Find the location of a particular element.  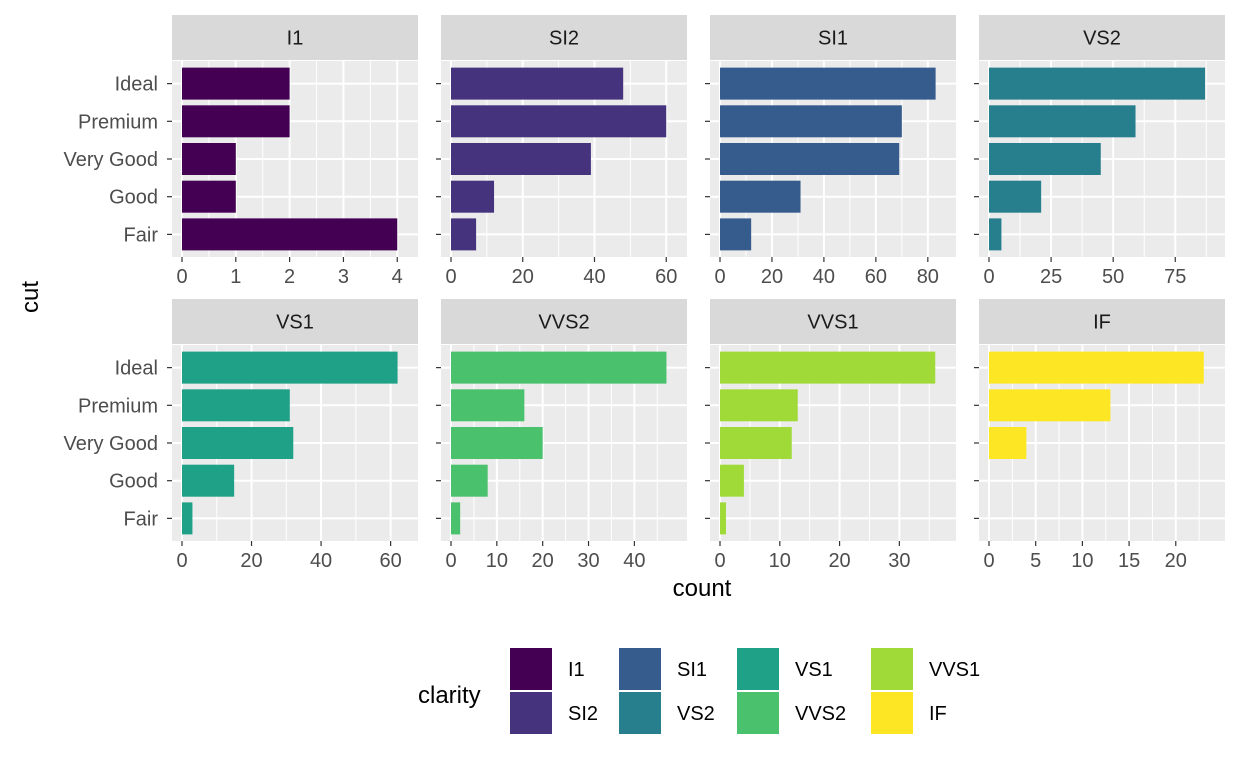

legend-key-vs1 is located at coordinates (758, 669).